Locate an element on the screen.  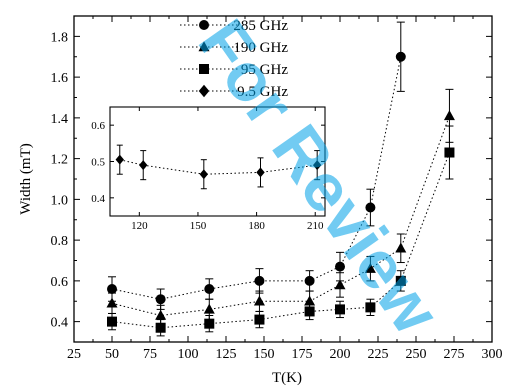
legend-item-190-ghz: 190 GHz is located at coordinates (234, 48).